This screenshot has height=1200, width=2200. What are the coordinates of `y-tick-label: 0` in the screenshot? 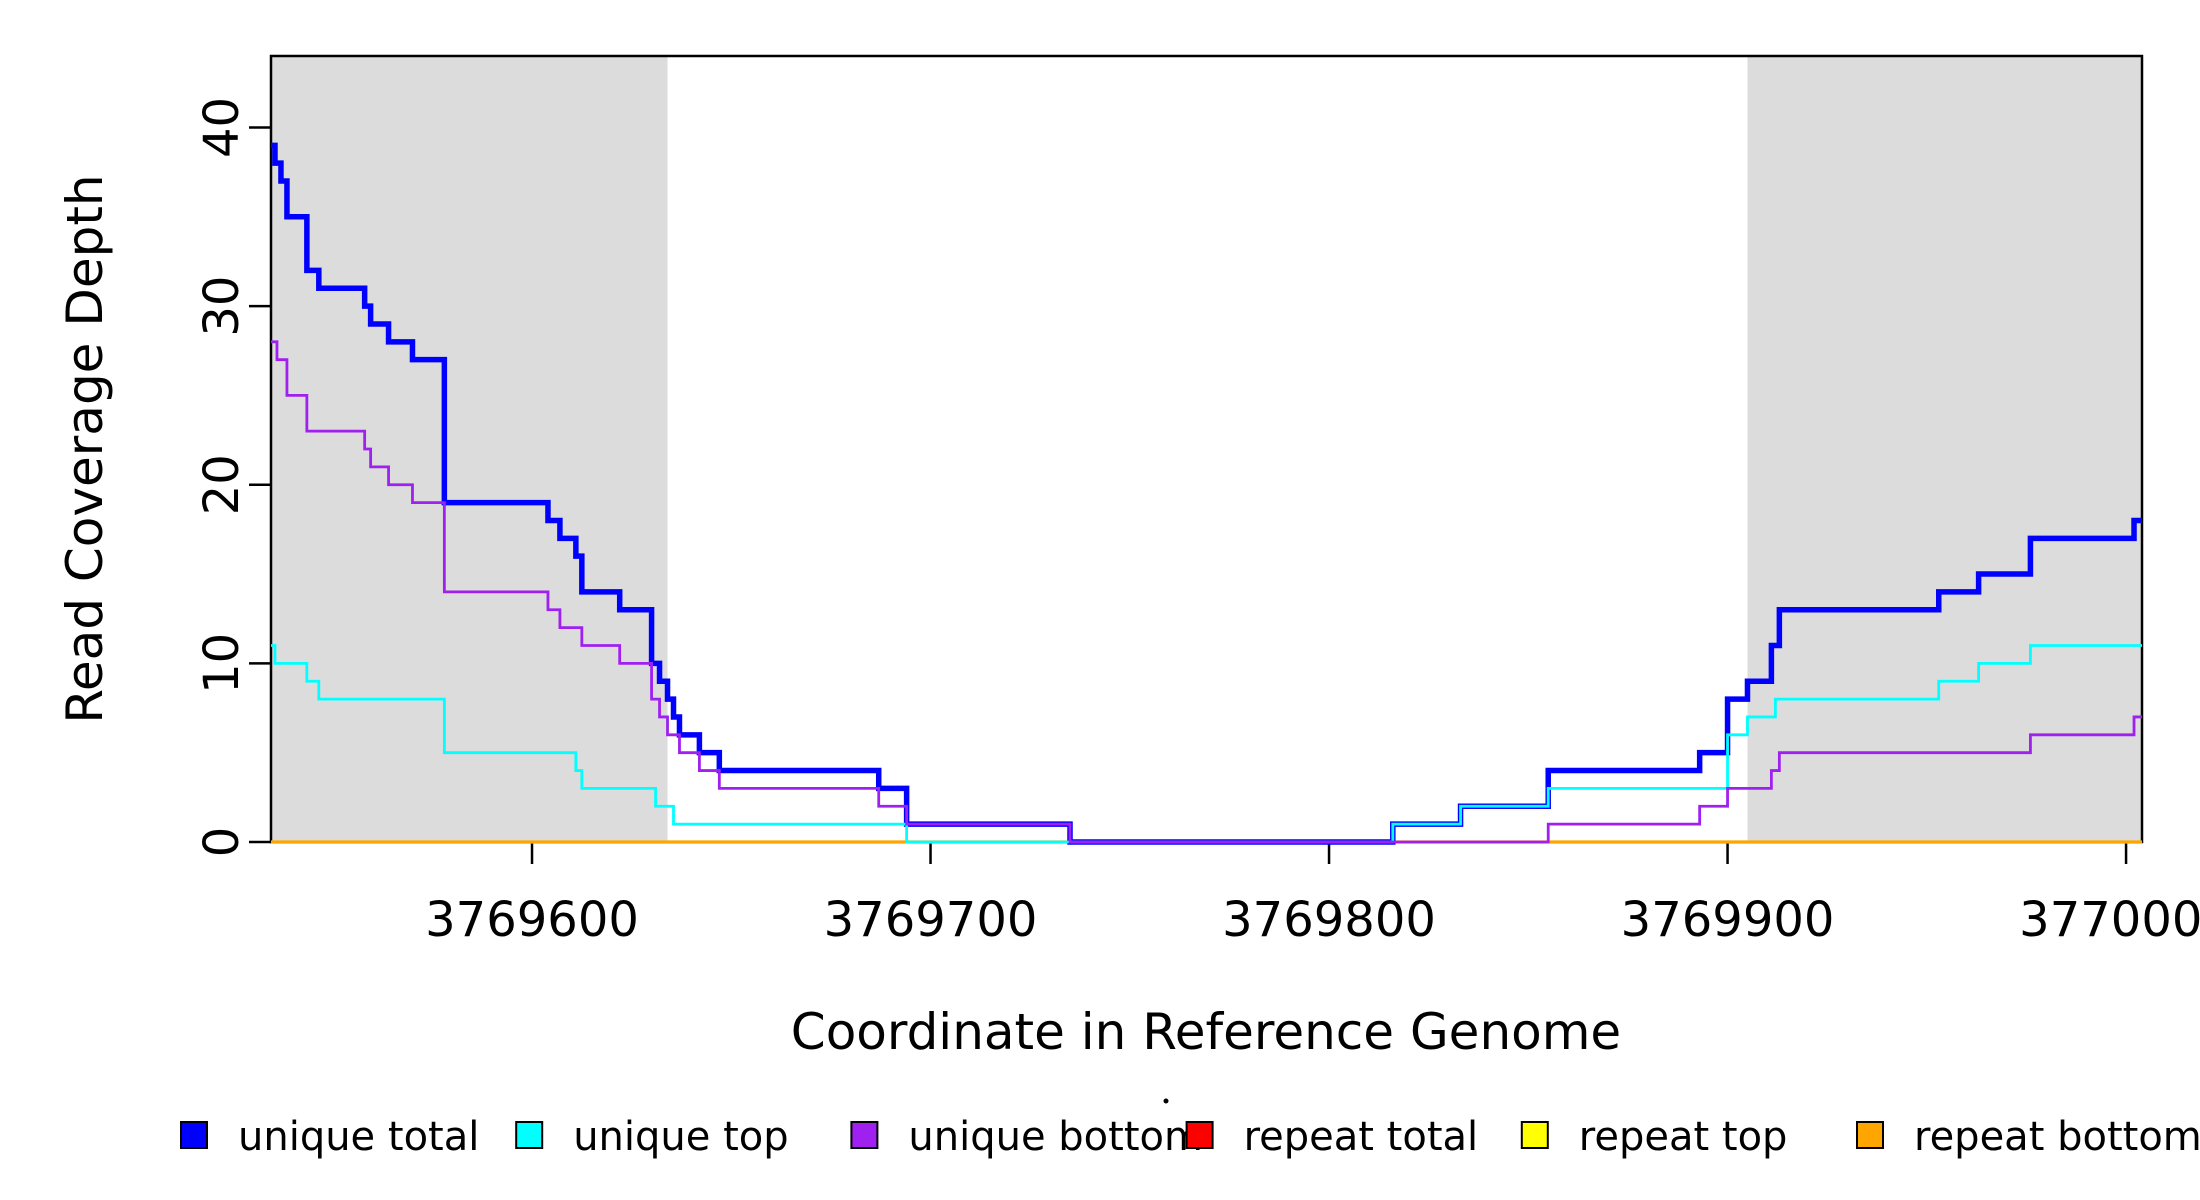 It's located at (222, 842).